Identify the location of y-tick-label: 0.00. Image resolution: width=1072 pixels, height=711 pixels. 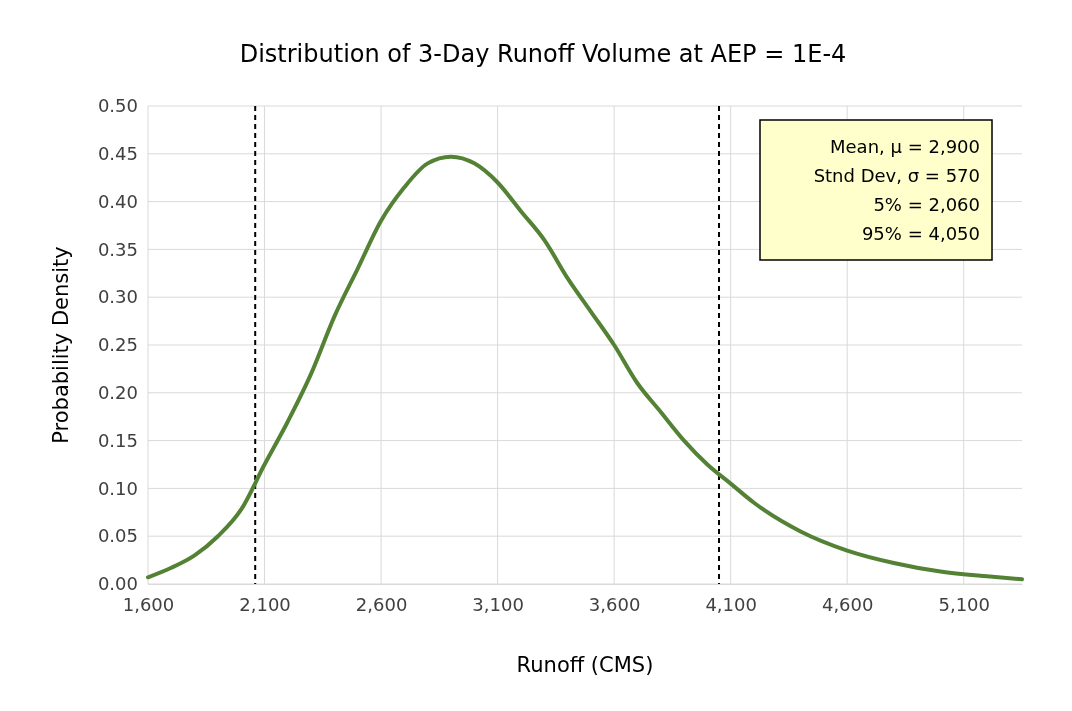
(117, 584).